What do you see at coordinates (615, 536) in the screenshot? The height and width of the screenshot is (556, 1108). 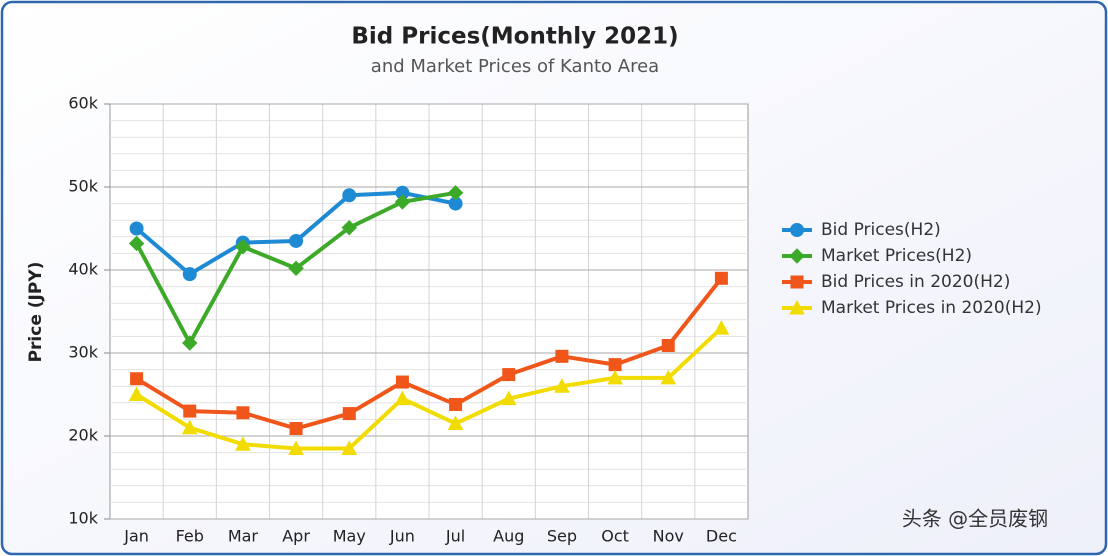 I see `x-tick-label: Oct` at bounding box center [615, 536].